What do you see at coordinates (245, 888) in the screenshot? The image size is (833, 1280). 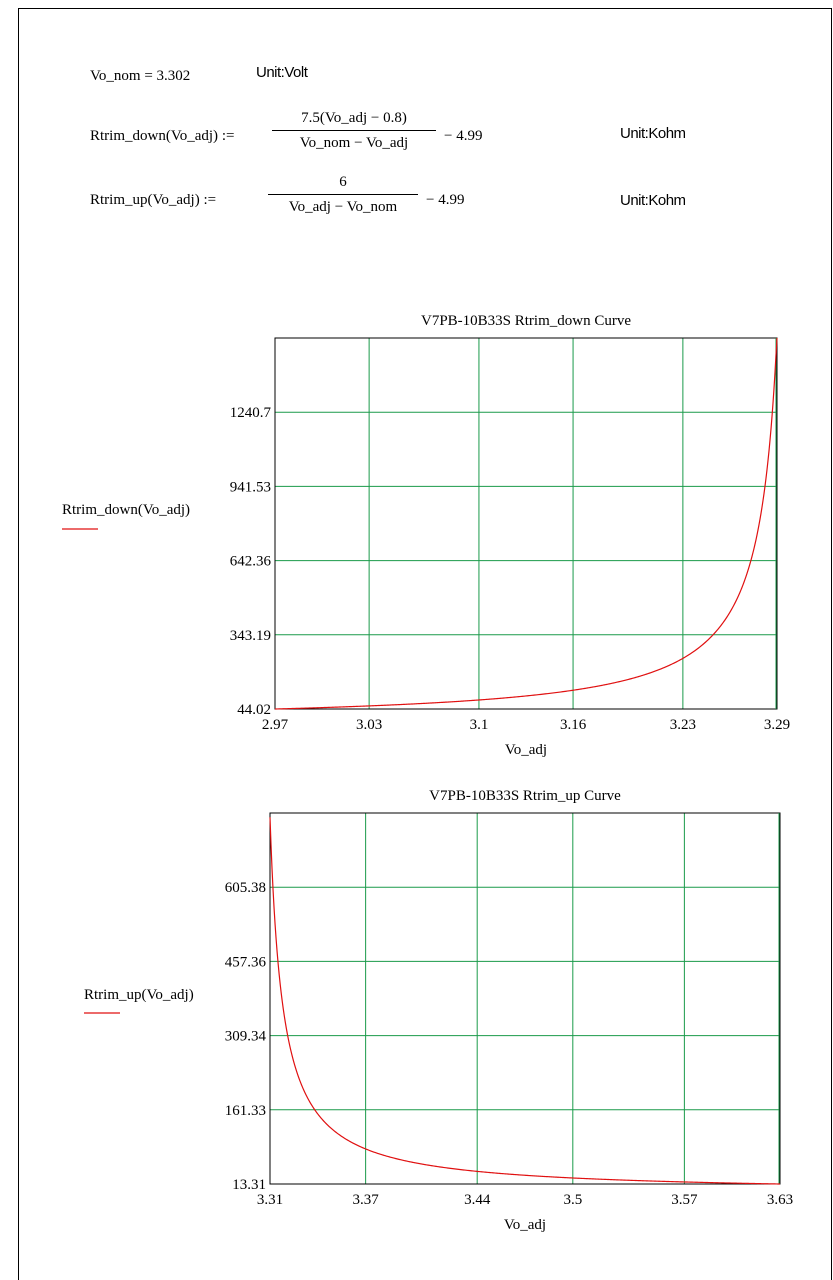 I see `y-tick-label: 605.38` at bounding box center [245, 888].